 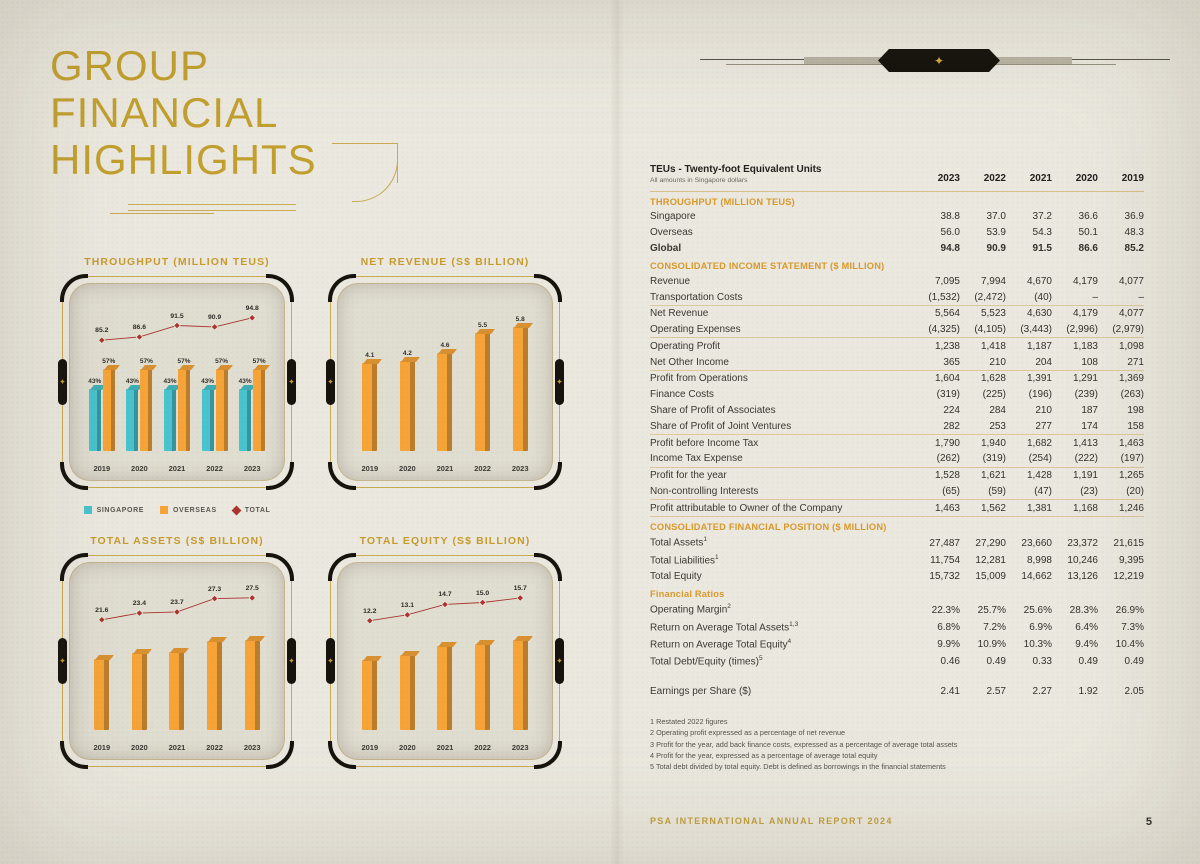 What do you see at coordinates (1042, 662) in the screenshot?
I see `row-value: 0.33` at bounding box center [1042, 662].